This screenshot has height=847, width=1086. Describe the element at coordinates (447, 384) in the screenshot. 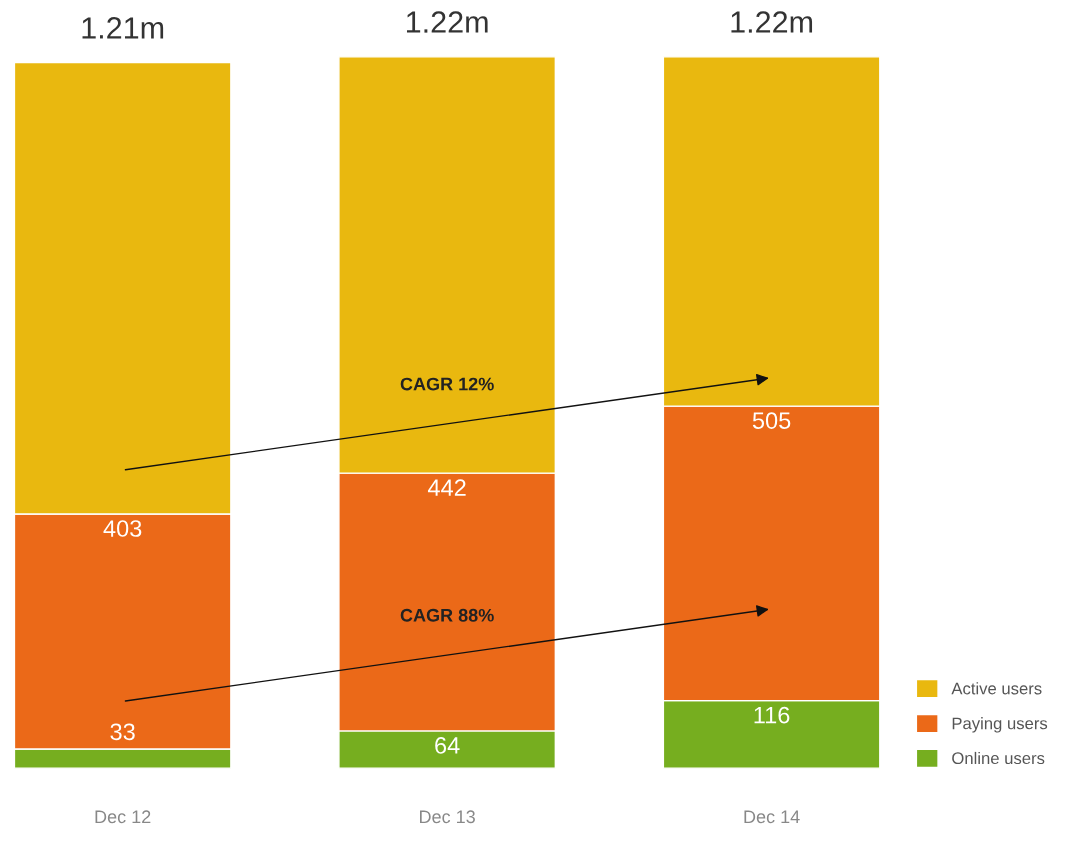

I see `annotation: CAGR 12%` at that location.